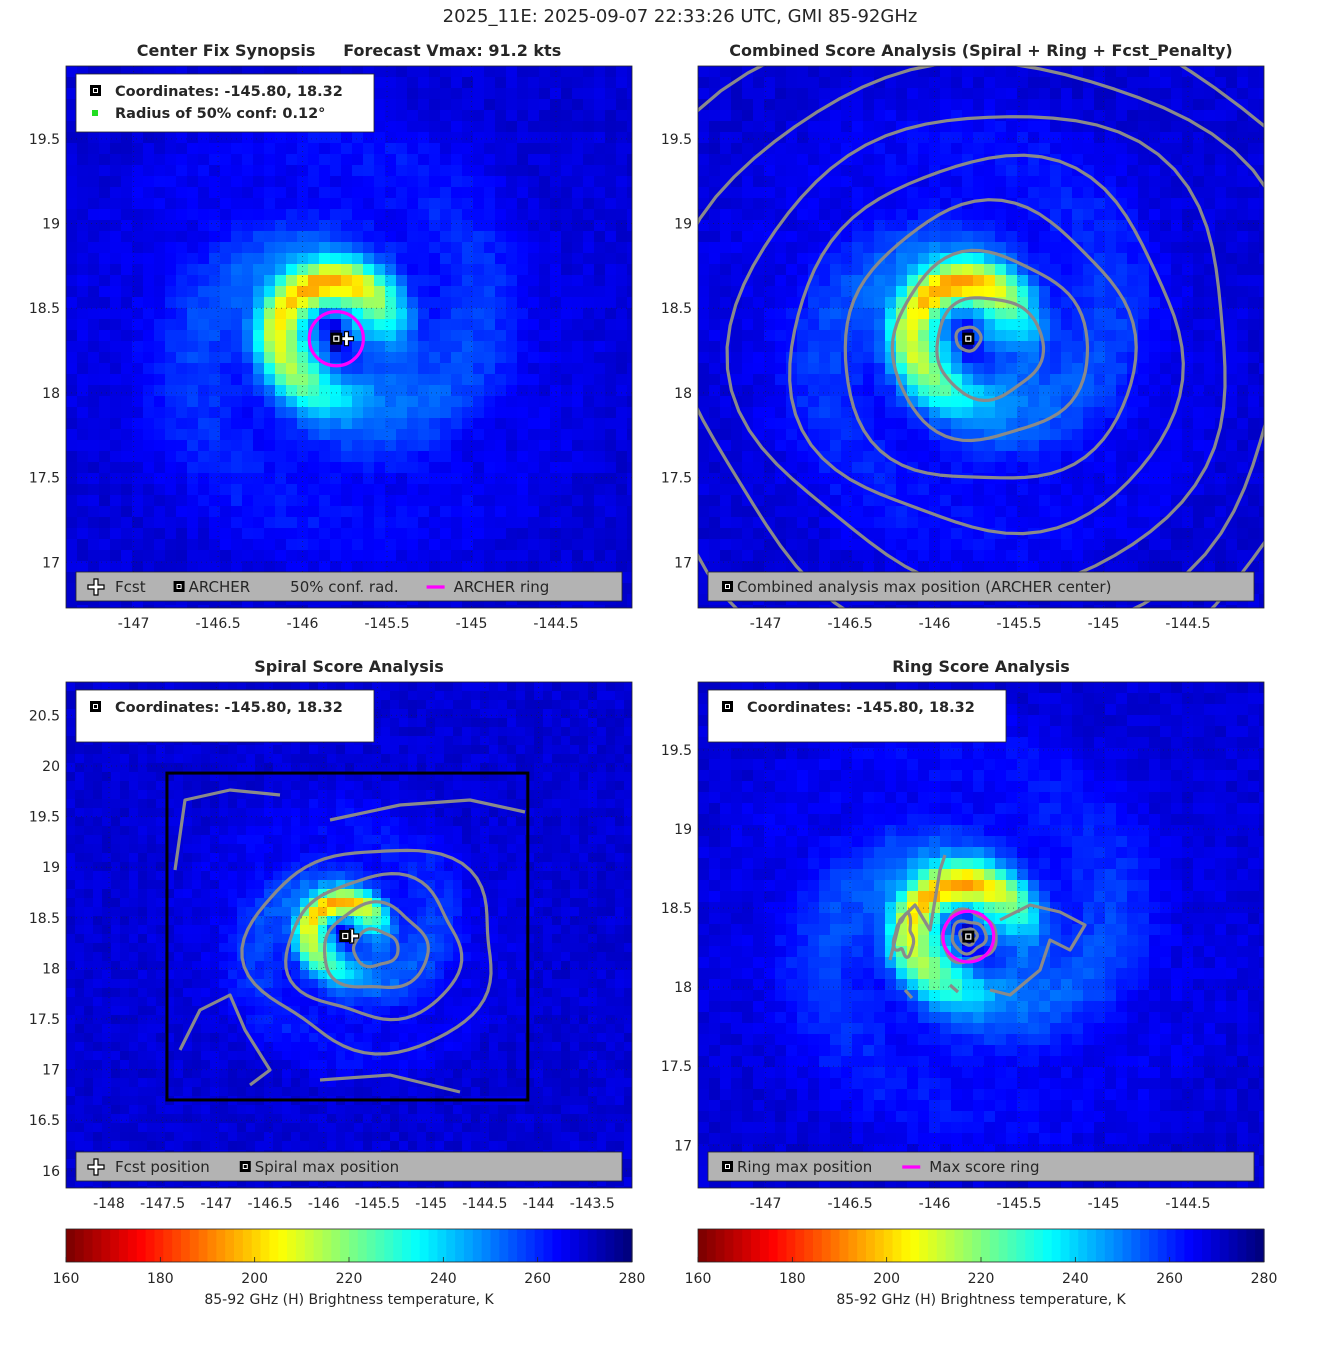 This screenshot has height=1350, width=1317. I want to click on x-tick-label: -148, so click(109, 1204).